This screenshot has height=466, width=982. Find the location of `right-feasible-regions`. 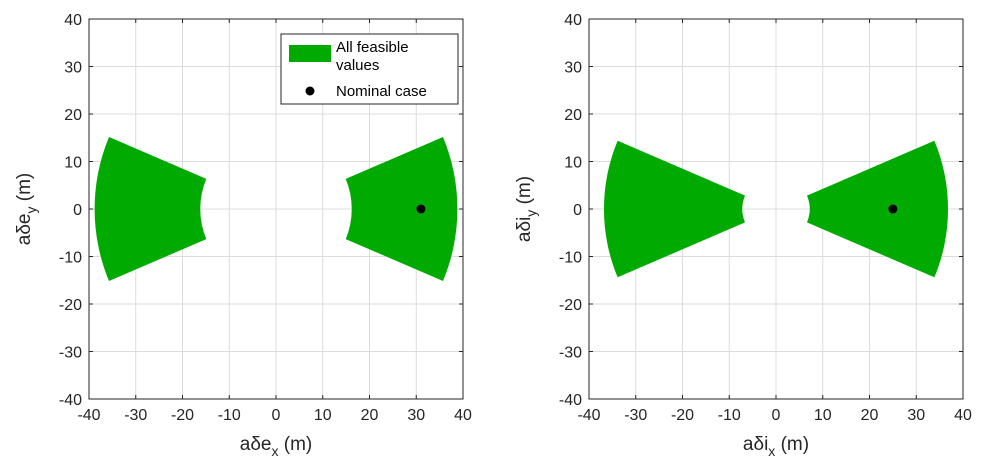

right-feasible-regions is located at coordinates (776, 209).